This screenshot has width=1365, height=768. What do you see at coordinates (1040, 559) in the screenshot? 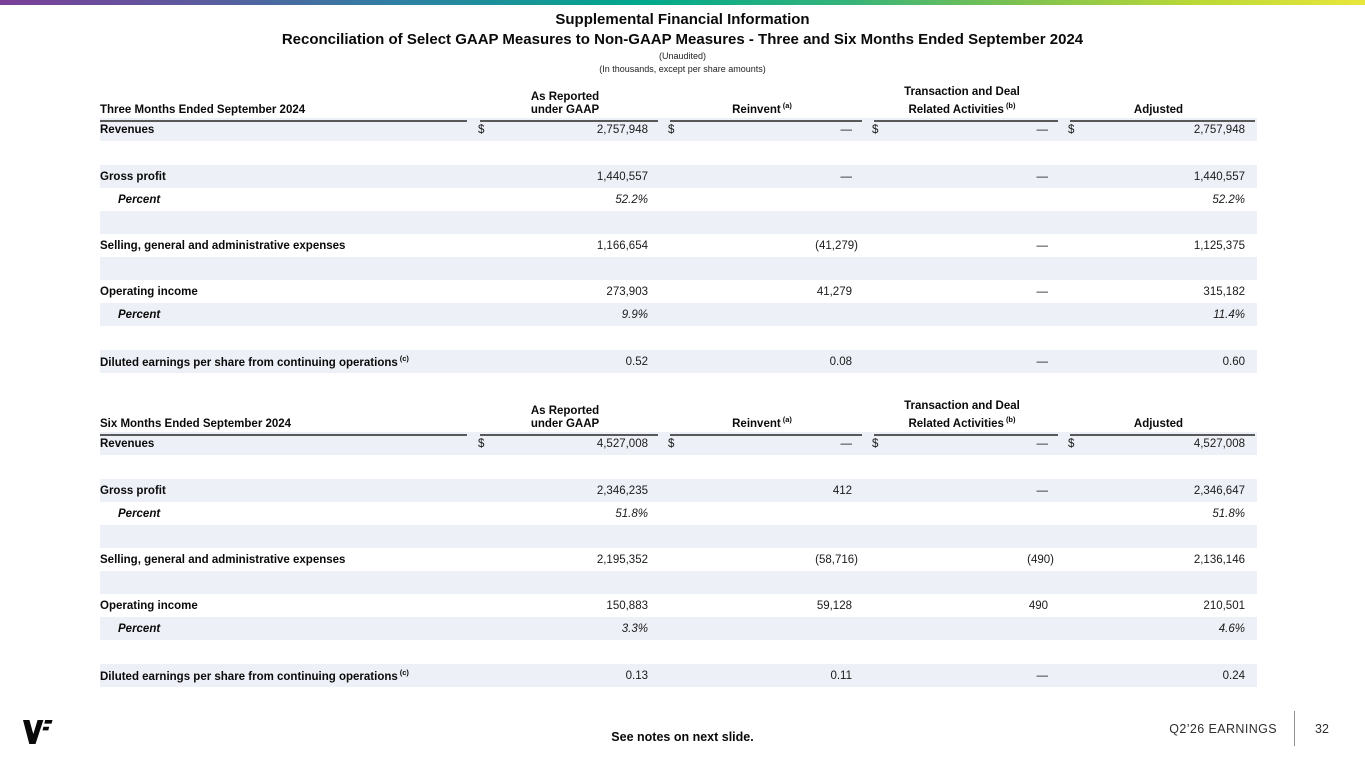
I see `cell-value: (490)` at bounding box center [1040, 559].